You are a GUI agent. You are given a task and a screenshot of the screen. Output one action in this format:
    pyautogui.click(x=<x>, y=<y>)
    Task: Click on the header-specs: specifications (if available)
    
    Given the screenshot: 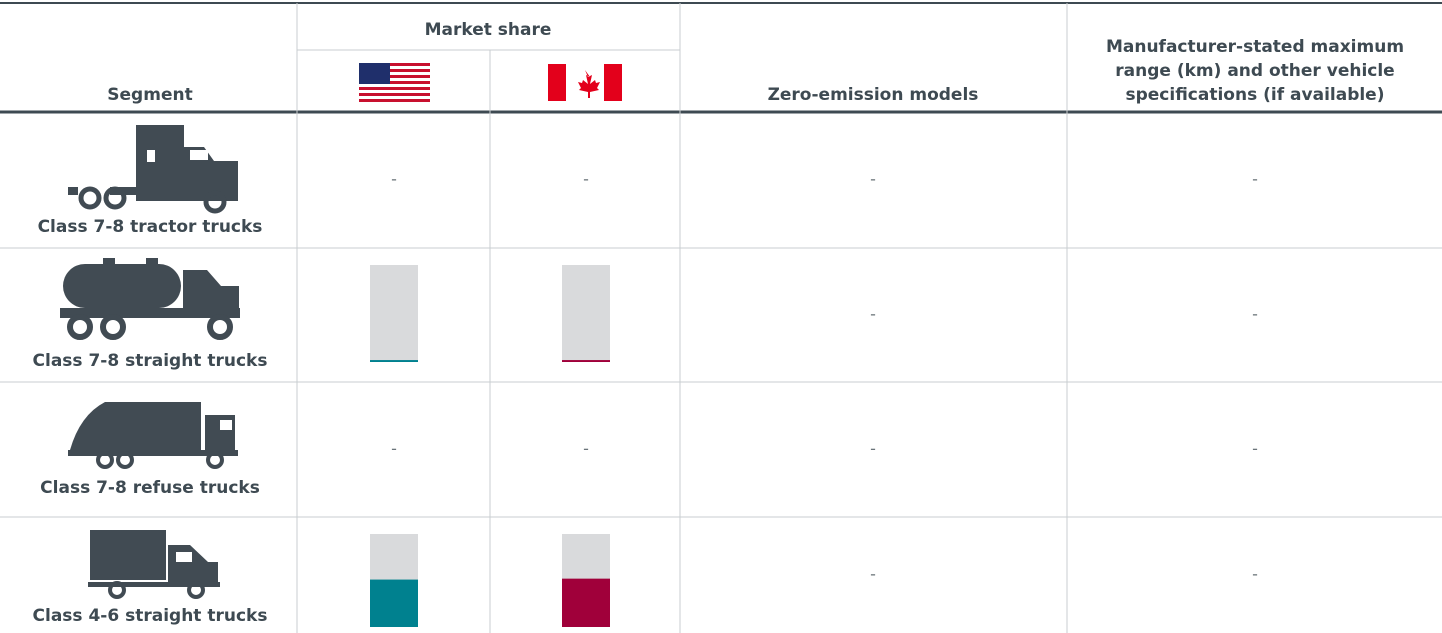 What is the action you would take?
    pyautogui.click(x=1254, y=95)
    